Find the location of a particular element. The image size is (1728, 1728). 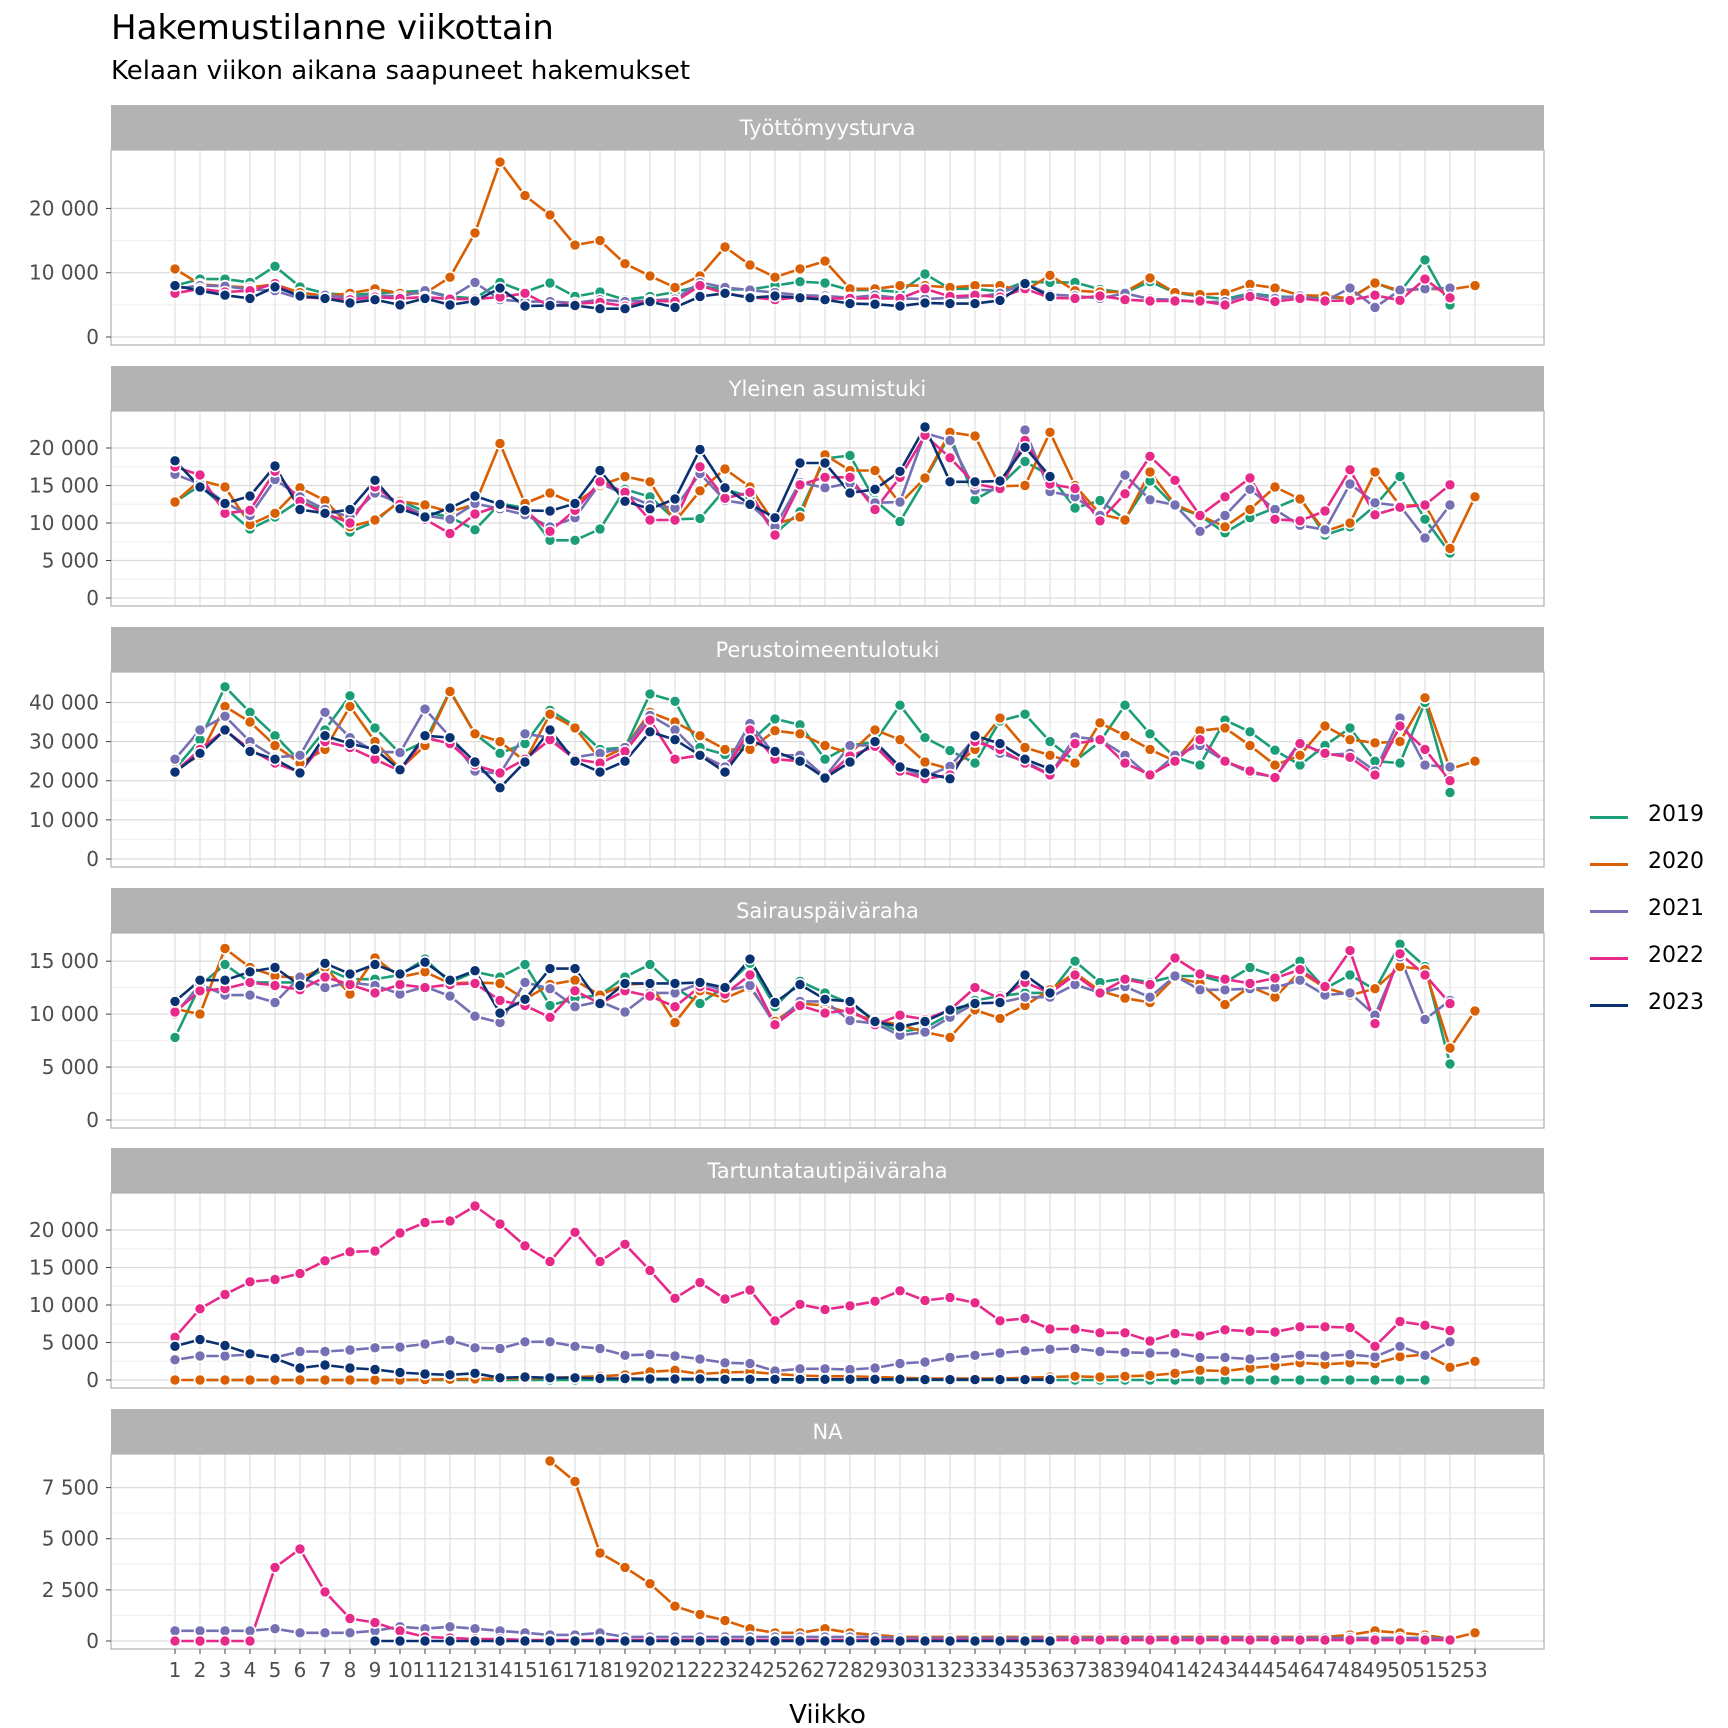

x-tick-label: 29 is located at coordinates (874, 1670).